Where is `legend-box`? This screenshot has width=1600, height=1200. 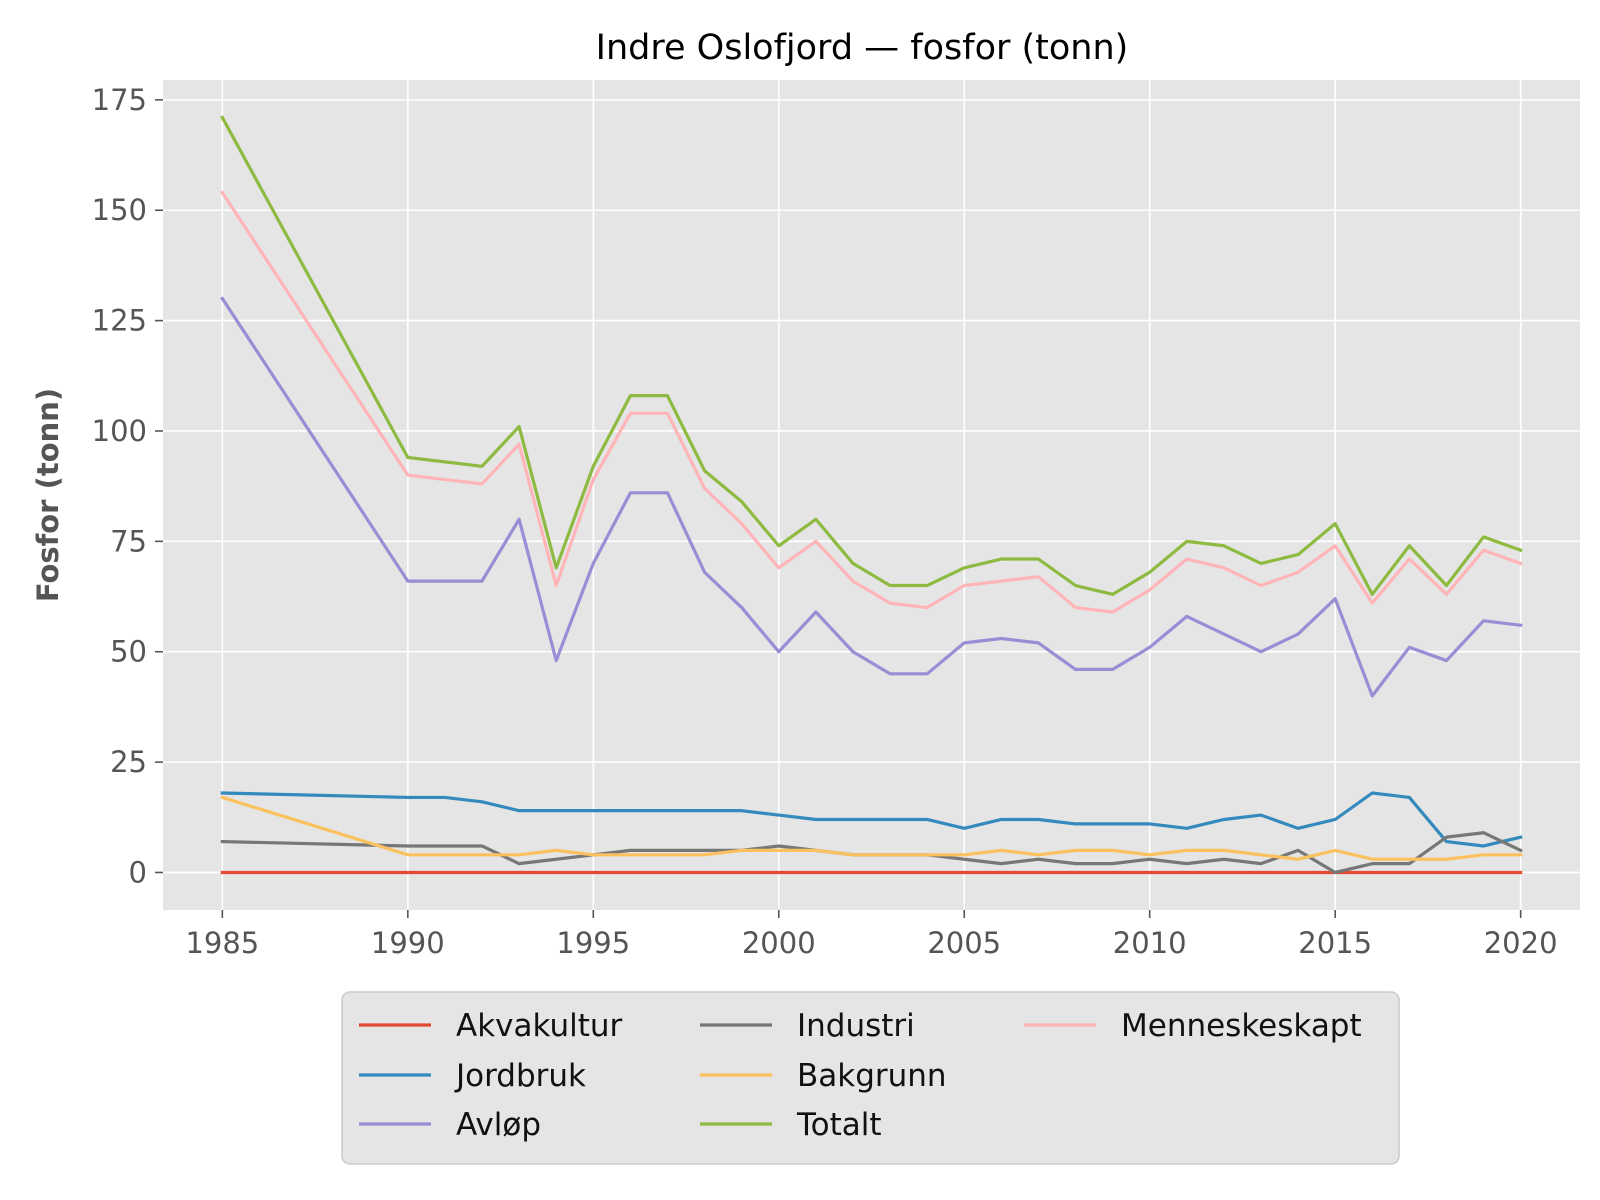
legend-box is located at coordinates (870, 1078).